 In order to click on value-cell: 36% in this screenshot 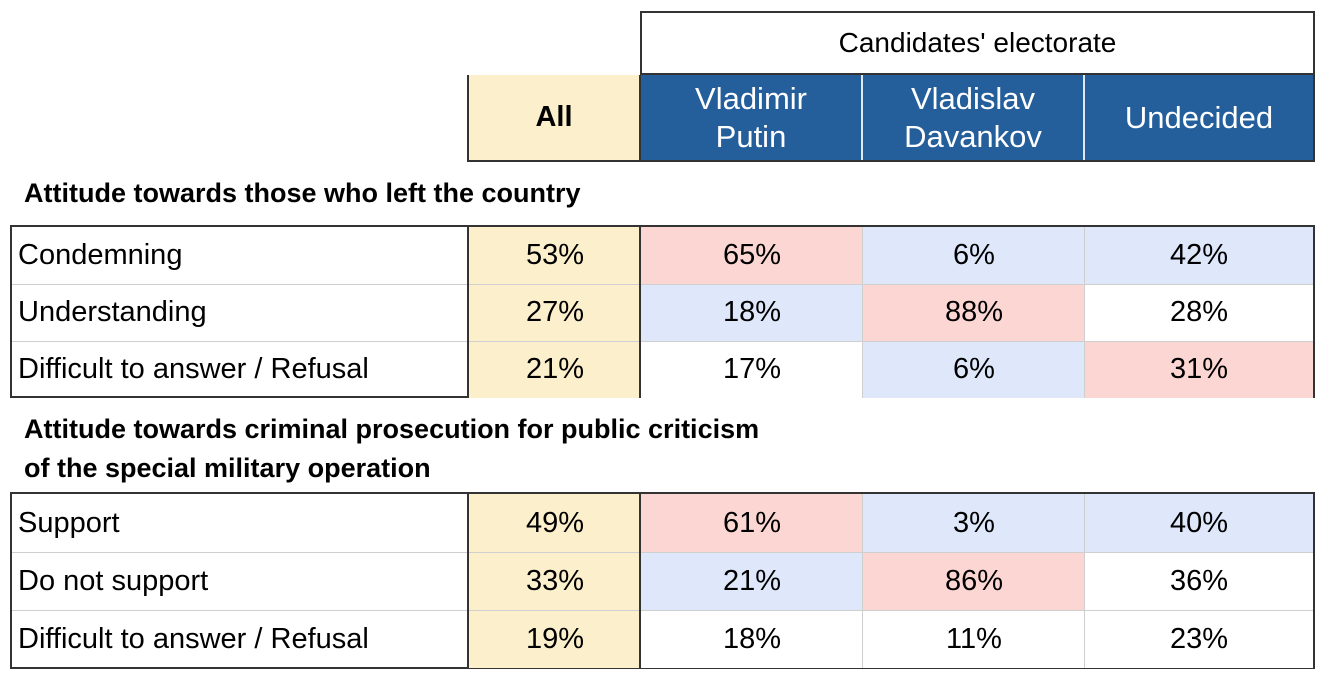, I will do `click(1199, 581)`.